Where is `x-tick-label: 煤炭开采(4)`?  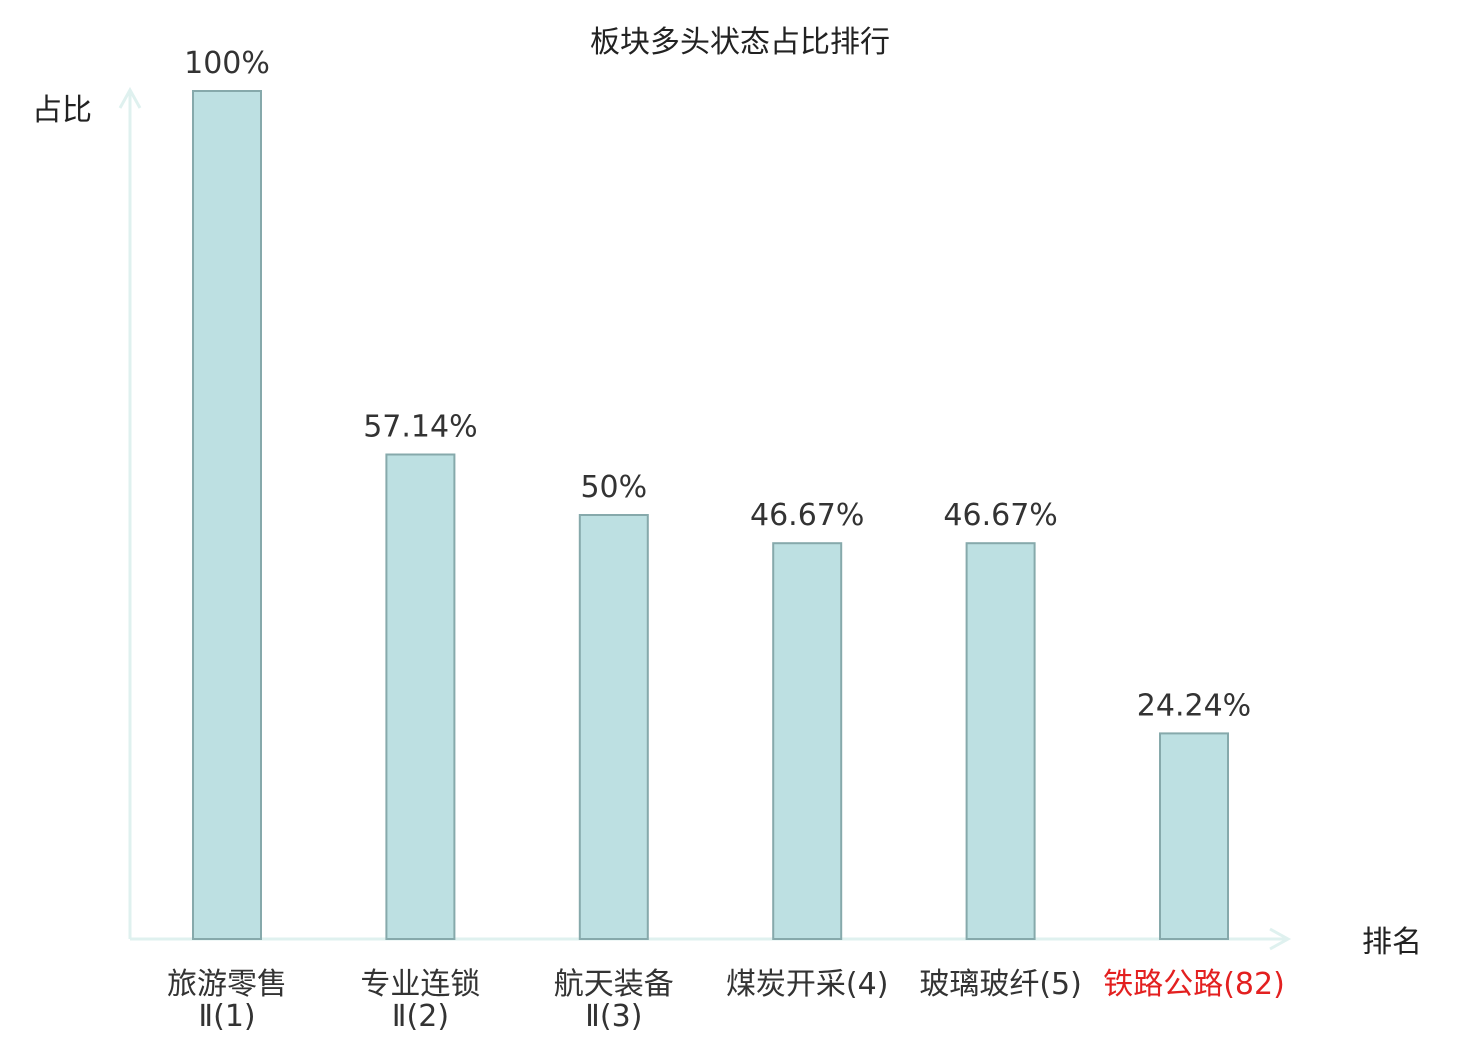
x-tick-label: 煤炭开采(4) is located at coordinates (807, 984).